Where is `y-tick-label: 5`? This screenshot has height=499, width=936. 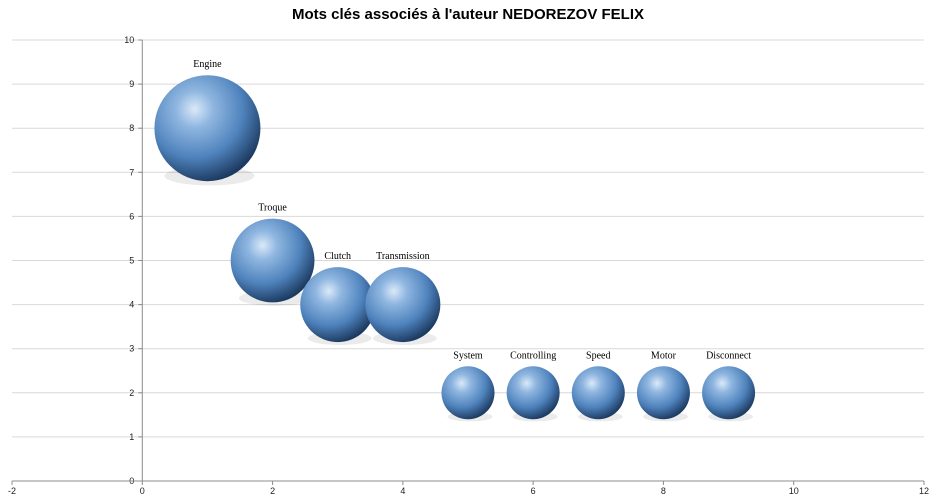
y-tick-label: 5 is located at coordinates (131, 261).